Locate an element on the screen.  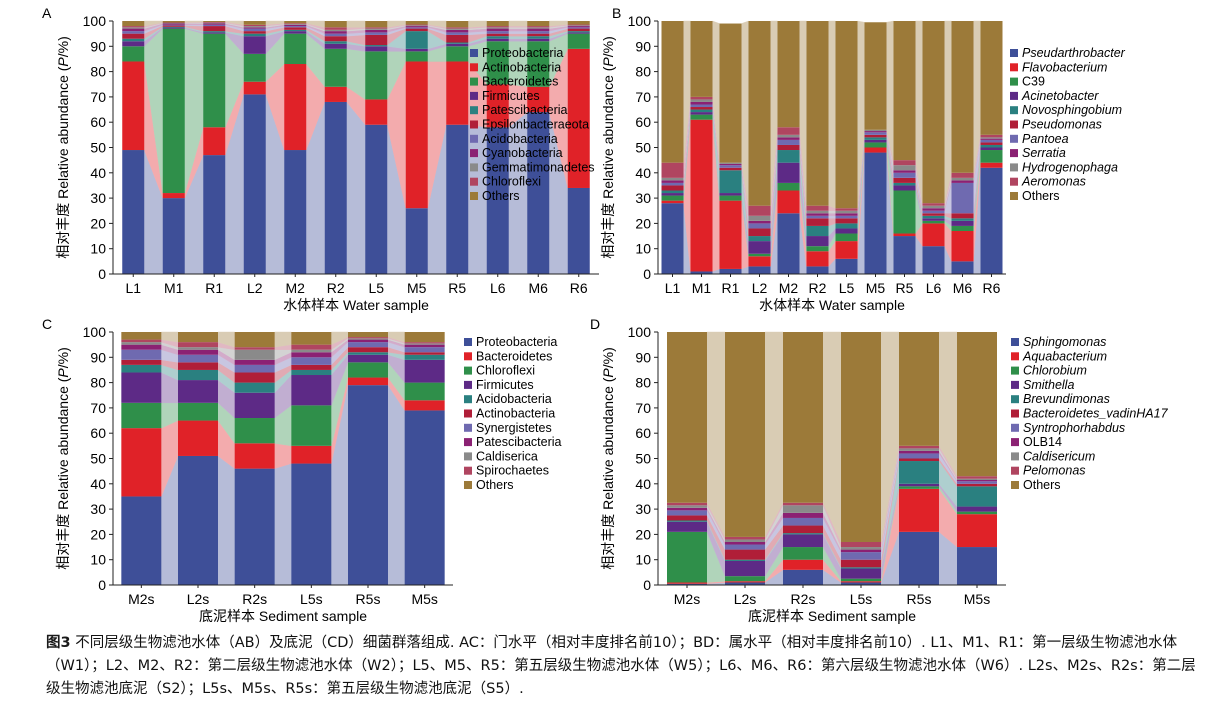
y-tick-label: 20 is located at coordinates (643, 223).